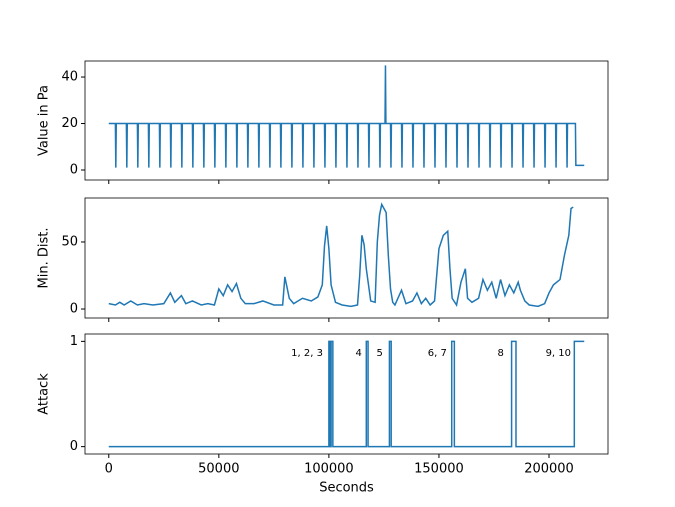  Describe the element at coordinates (74, 341) in the screenshot. I see `y-tick-label: 1` at that location.